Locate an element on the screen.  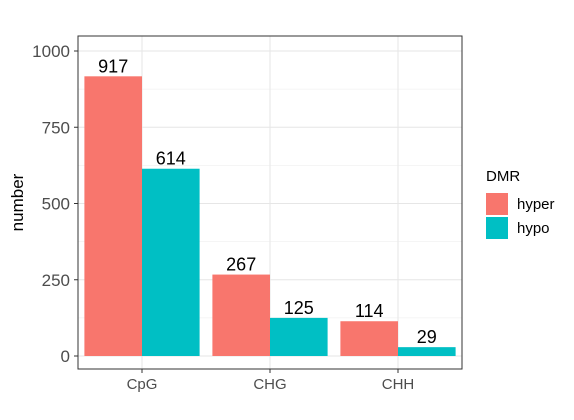
y-tick-label: 750 is located at coordinates (56, 127).